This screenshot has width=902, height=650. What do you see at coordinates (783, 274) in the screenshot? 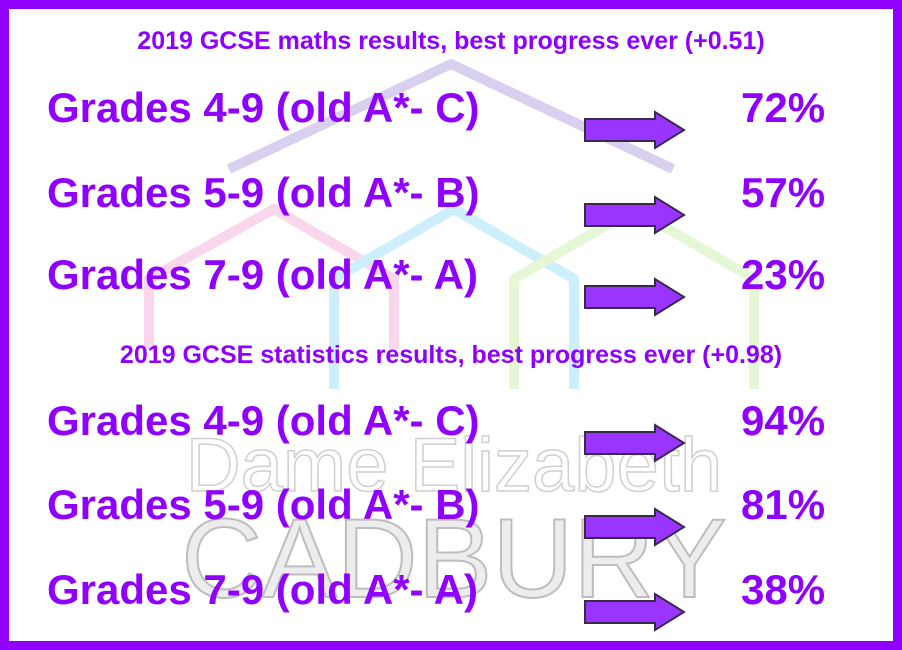
I see `percent-value: 23%` at bounding box center [783, 274].